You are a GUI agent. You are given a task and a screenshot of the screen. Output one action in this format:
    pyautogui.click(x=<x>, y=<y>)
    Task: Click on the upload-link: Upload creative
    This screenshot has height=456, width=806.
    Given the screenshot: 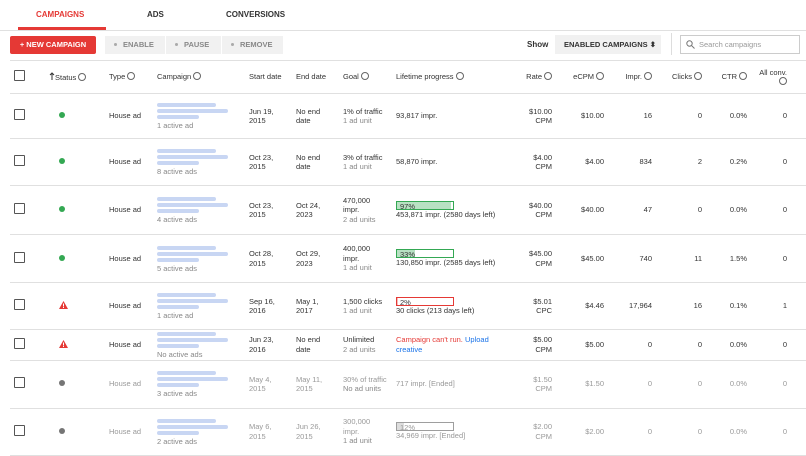 What is the action you would take?
    pyautogui.click(x=442, y=344)
    